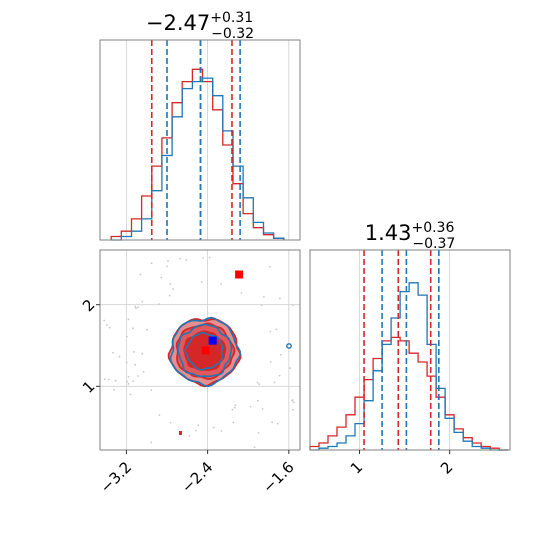 The width and height of the screenshot is (550, 550). I want to click on x-tick-label: −2.4, so click(197, 477).